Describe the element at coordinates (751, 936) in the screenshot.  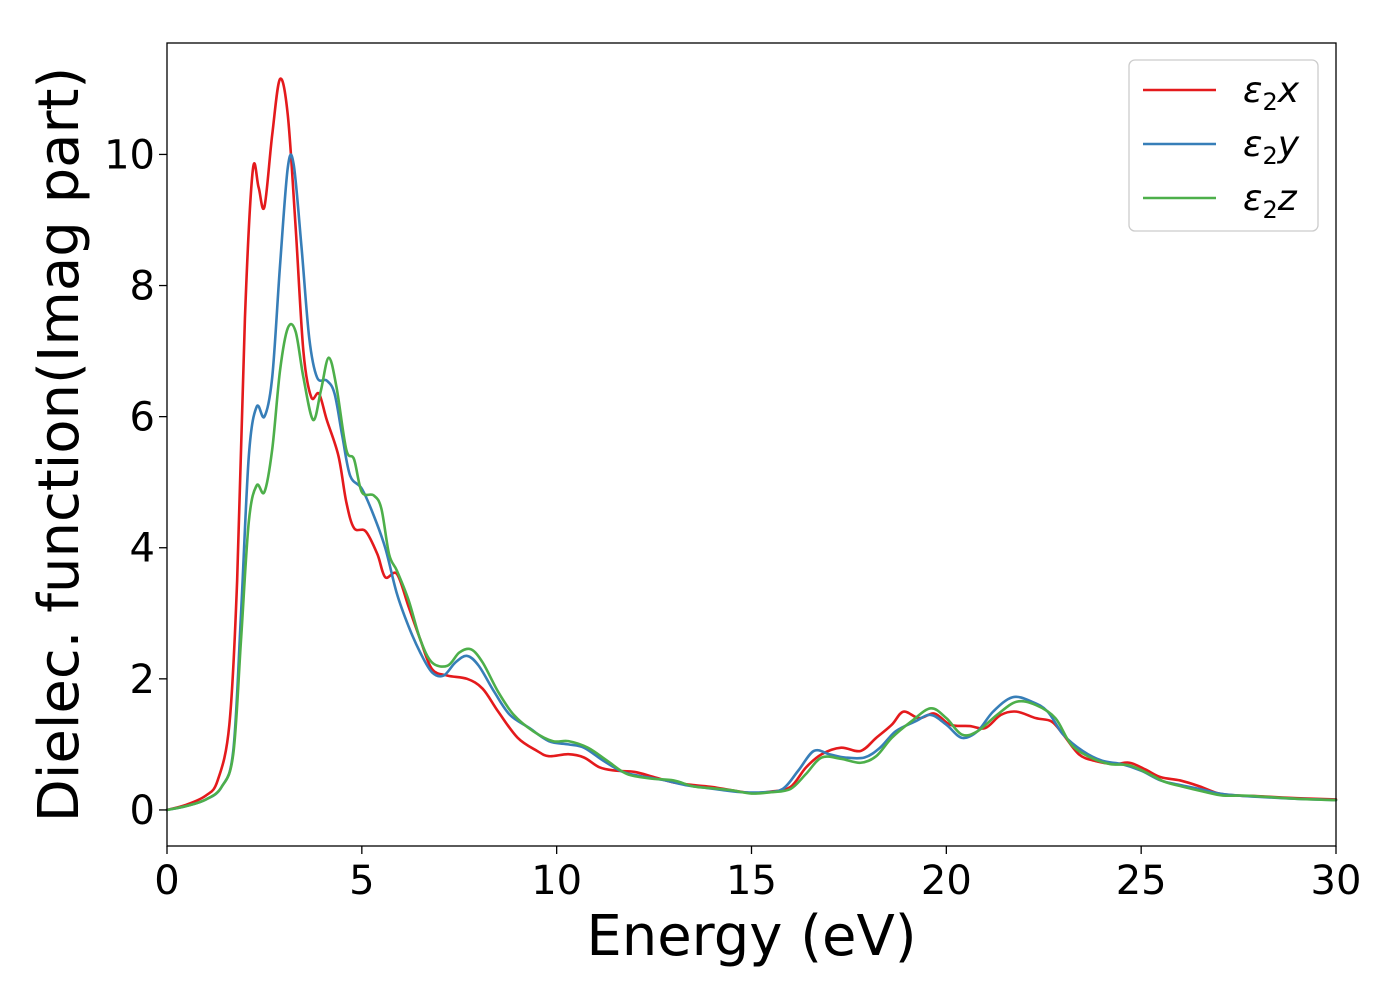
I see `x-axis-title: Energy (eV)` at that location.